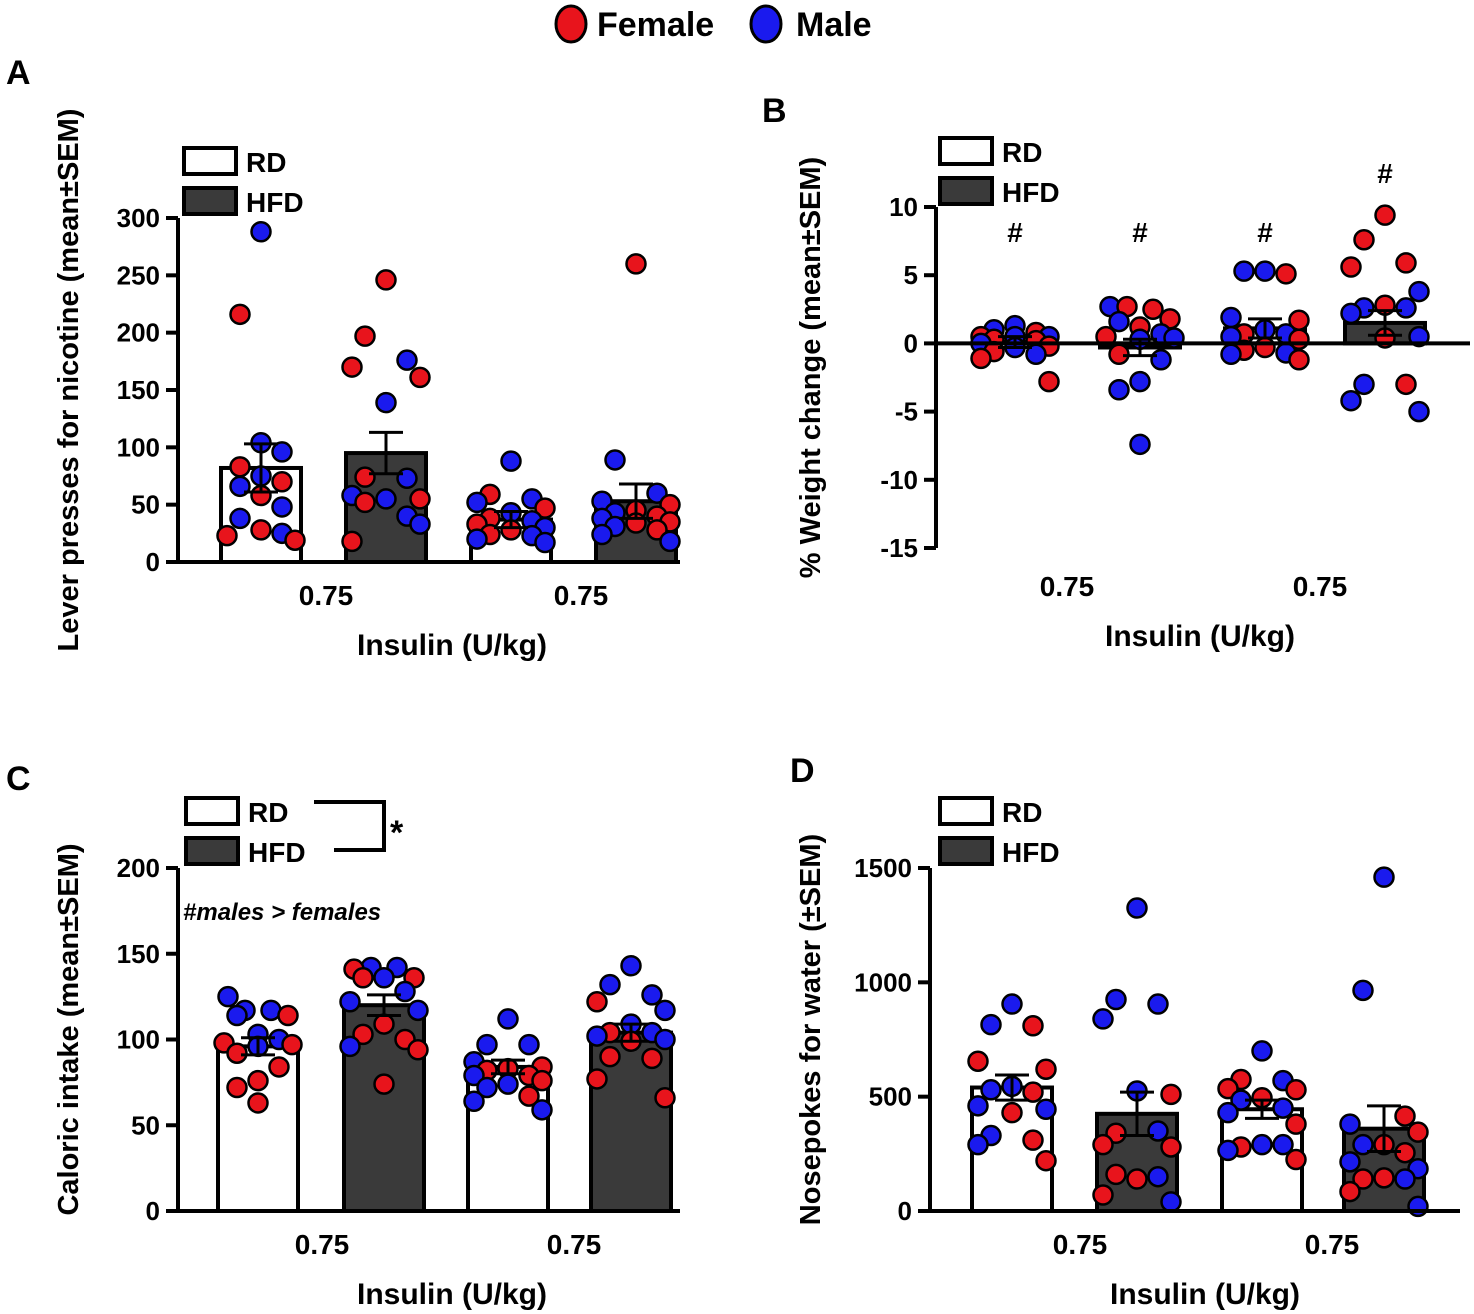  I want to click on y-tick-label: 200, so click(138, 868).